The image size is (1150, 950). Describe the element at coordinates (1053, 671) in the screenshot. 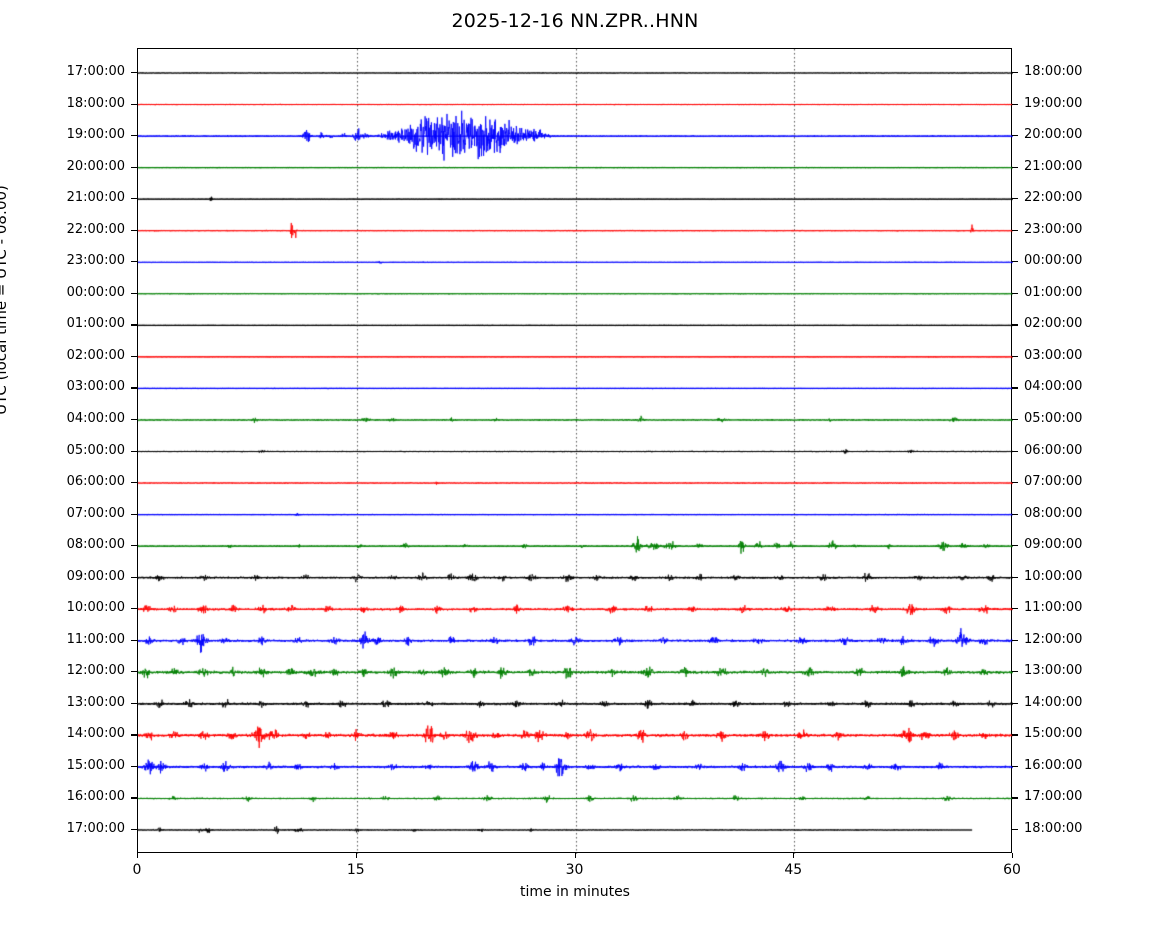

I see `y-tick-label-right: 13:00:00` at that location.